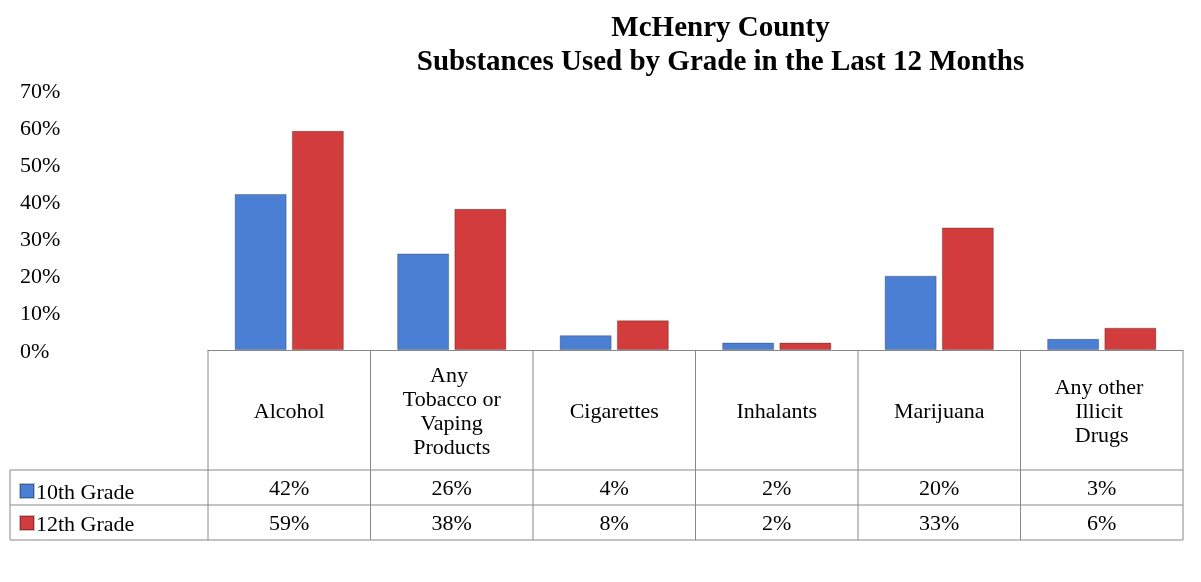  Describe the element at coordinates (720, 43) in the screenshot. I see `chart-title: McHenry County Substances Used by Grade in the Last 12 Months` at that location.